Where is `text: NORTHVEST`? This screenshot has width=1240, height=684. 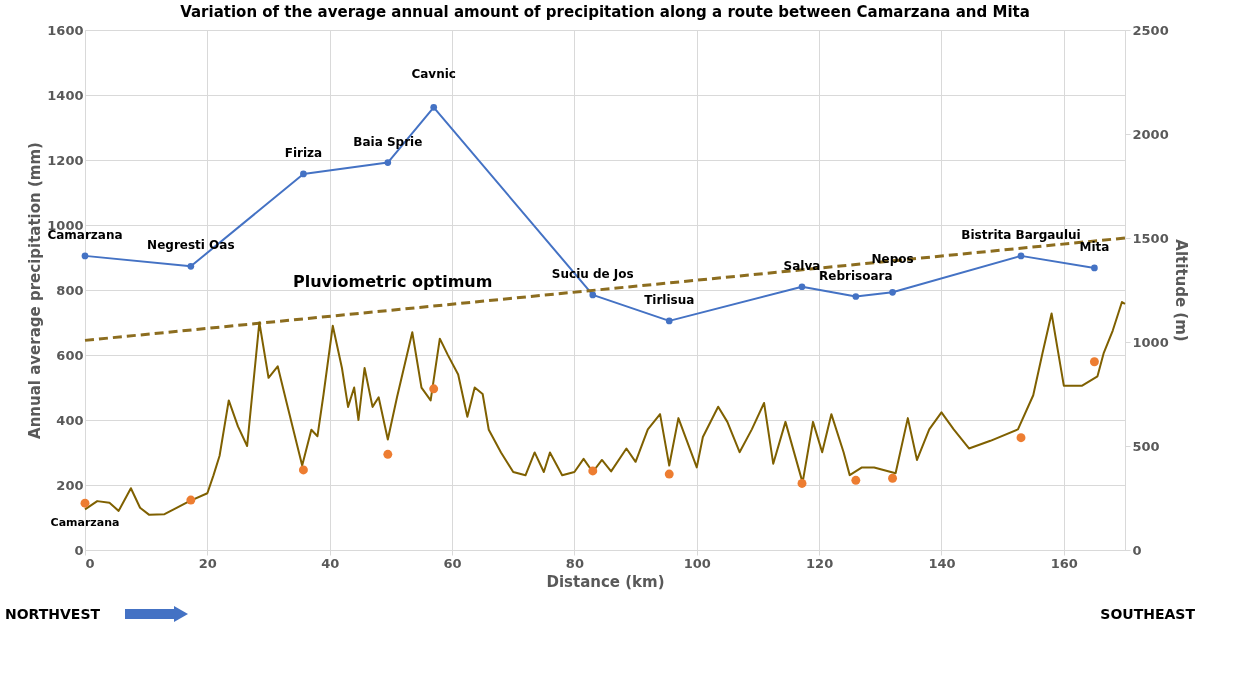 text: NORTHVEST is located at coordinates (53, 614).